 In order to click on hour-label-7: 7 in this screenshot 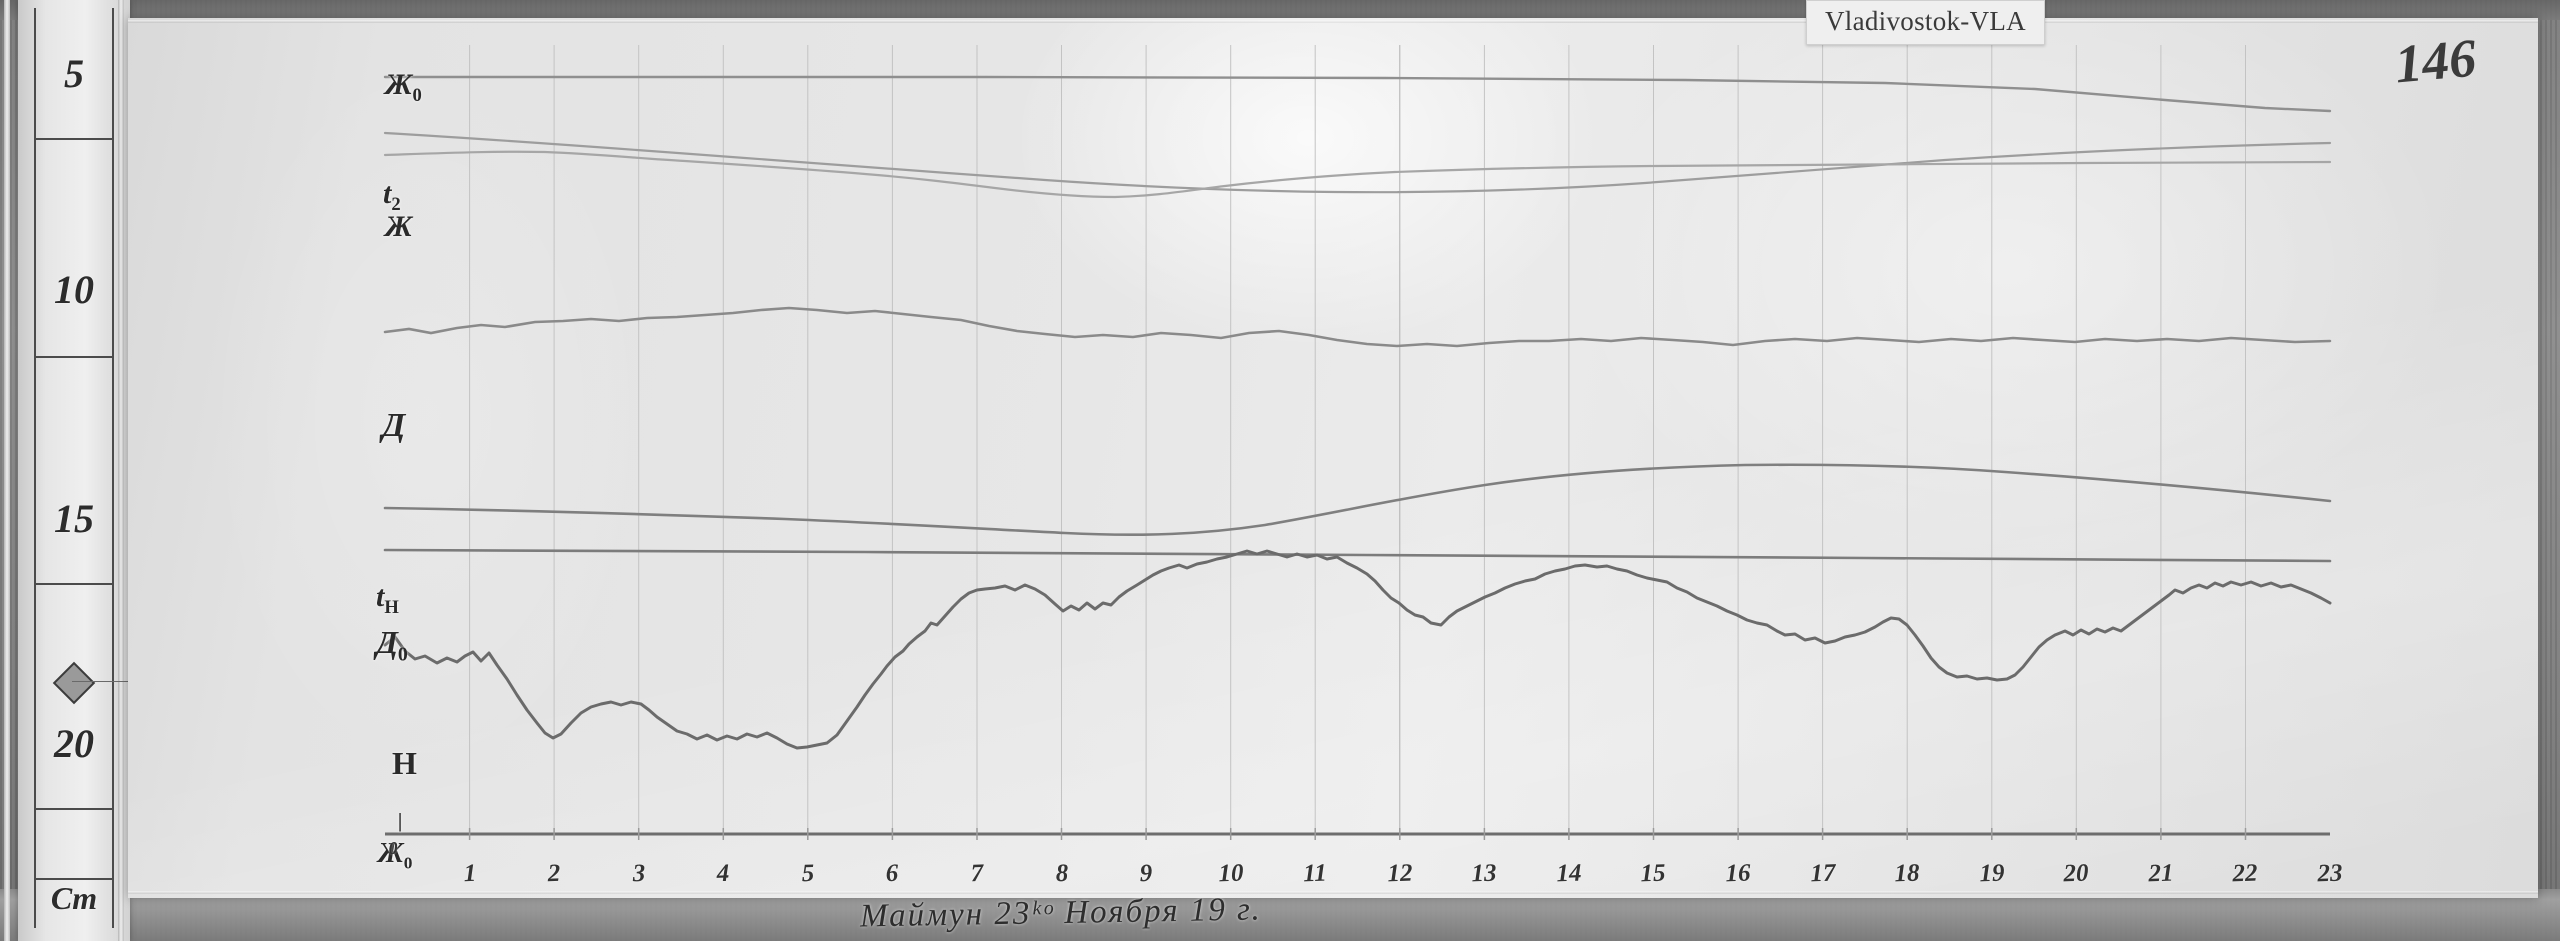, I will do `click(977, 873)`.